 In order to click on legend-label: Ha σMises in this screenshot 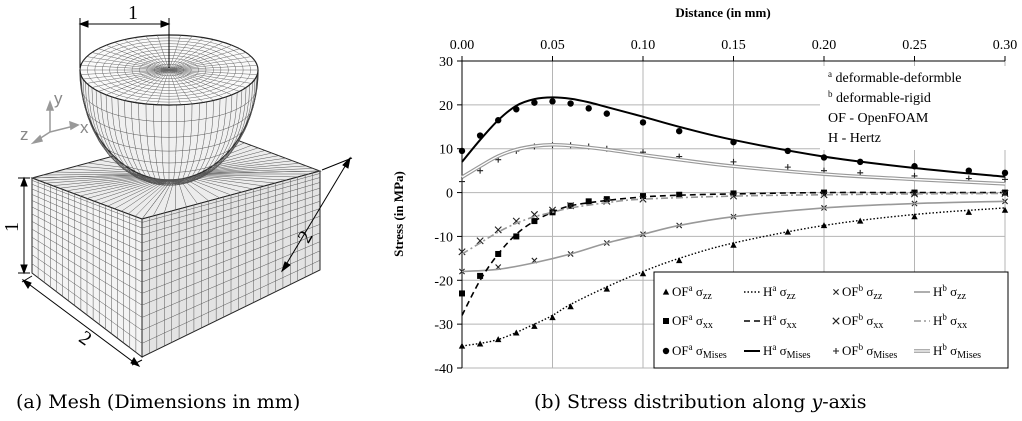, I will do `click(787, 351)`.